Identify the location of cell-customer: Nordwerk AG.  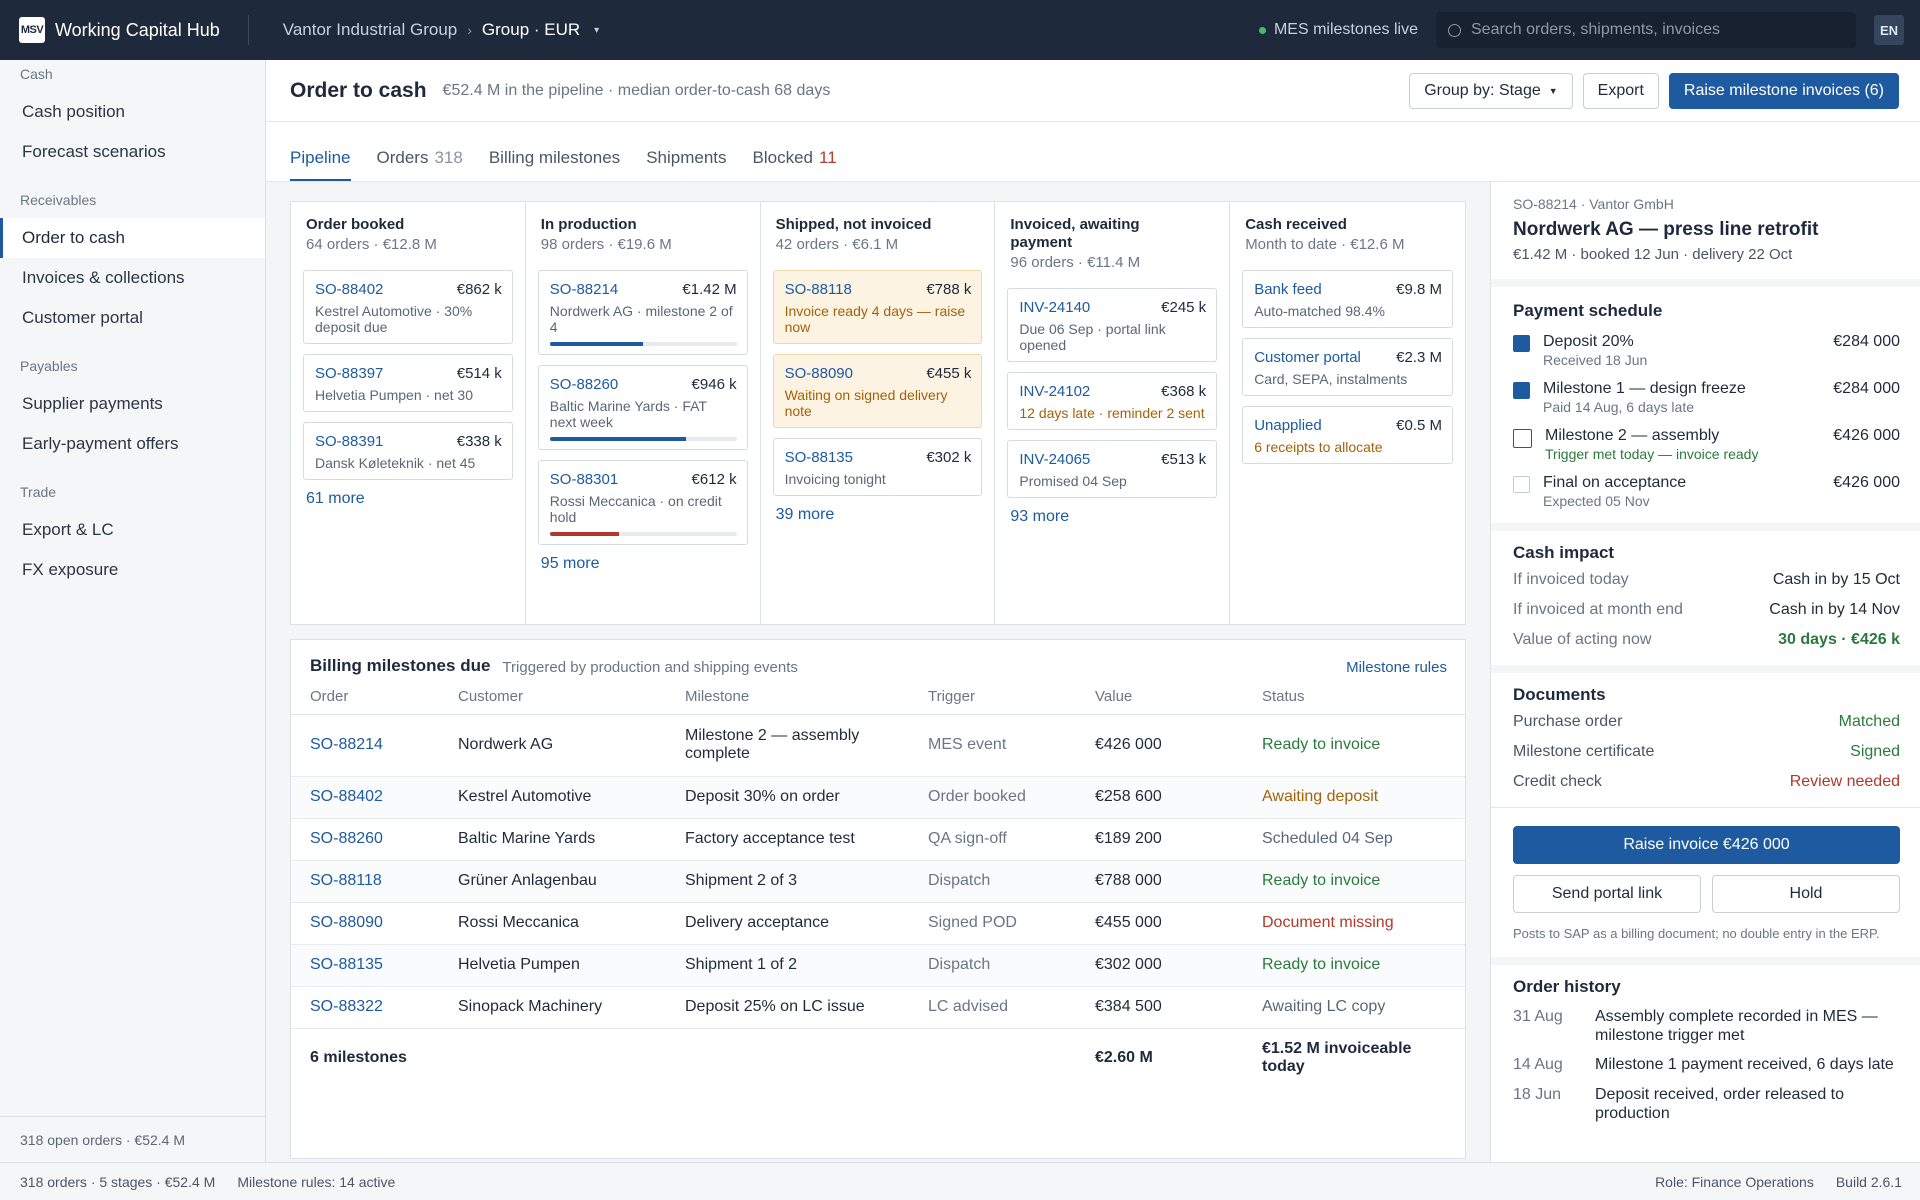
(571, 745).